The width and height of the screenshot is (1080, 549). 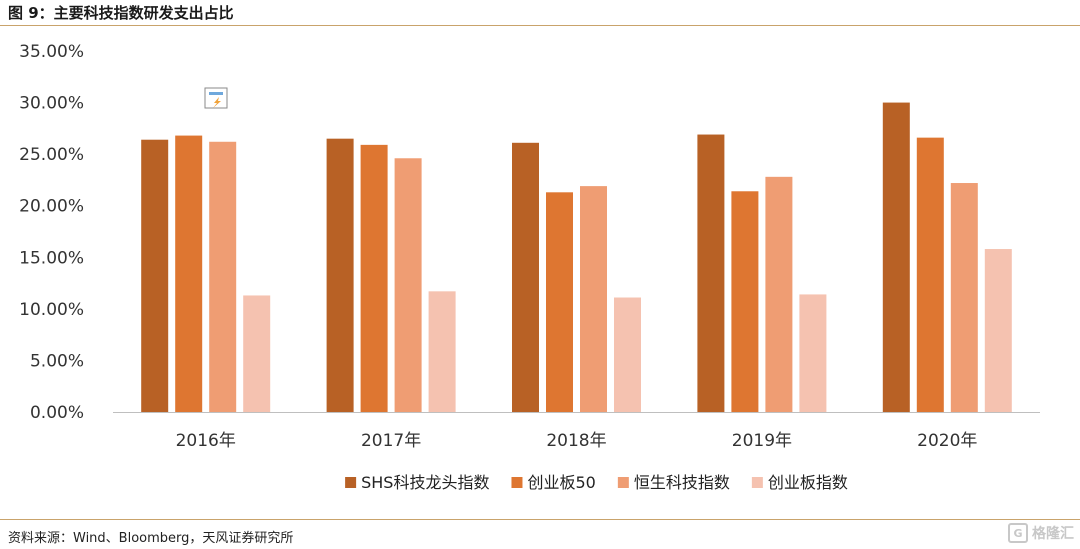 What do you see at coordinates (51, 104) in the screenshot?
I see `y-tick-label: 30.00%` at bounding box center [51, 104].